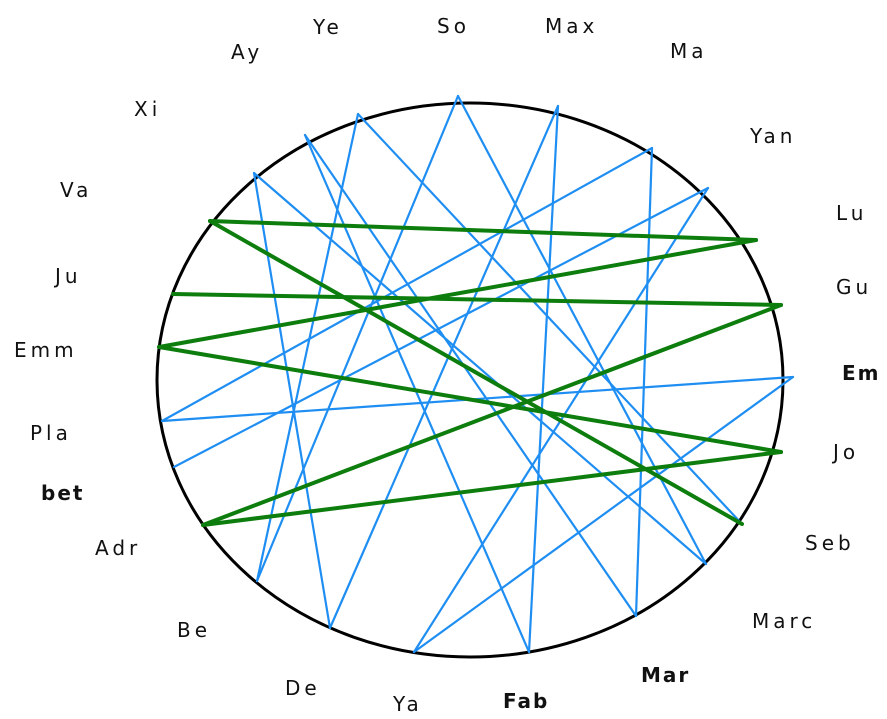  I want to click on node-label-ay: Ay, so click(247, 52).